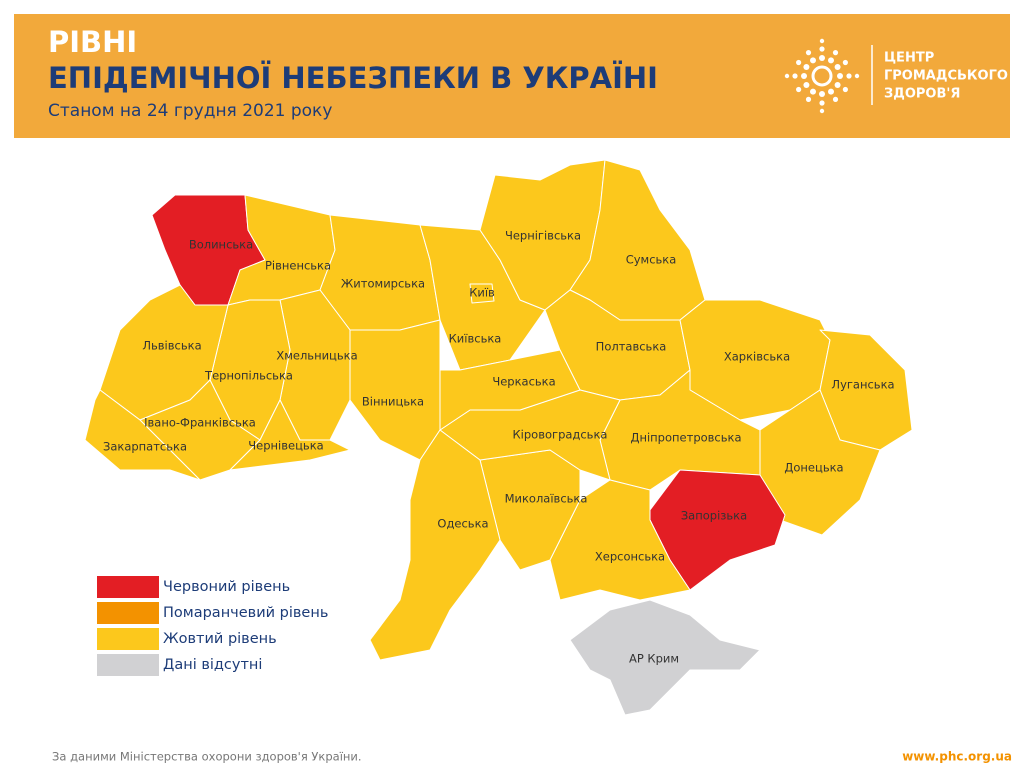 The height and width of the screenshot is (768, 1024). I want to click on region-label: Харківська, so click(757, 357).